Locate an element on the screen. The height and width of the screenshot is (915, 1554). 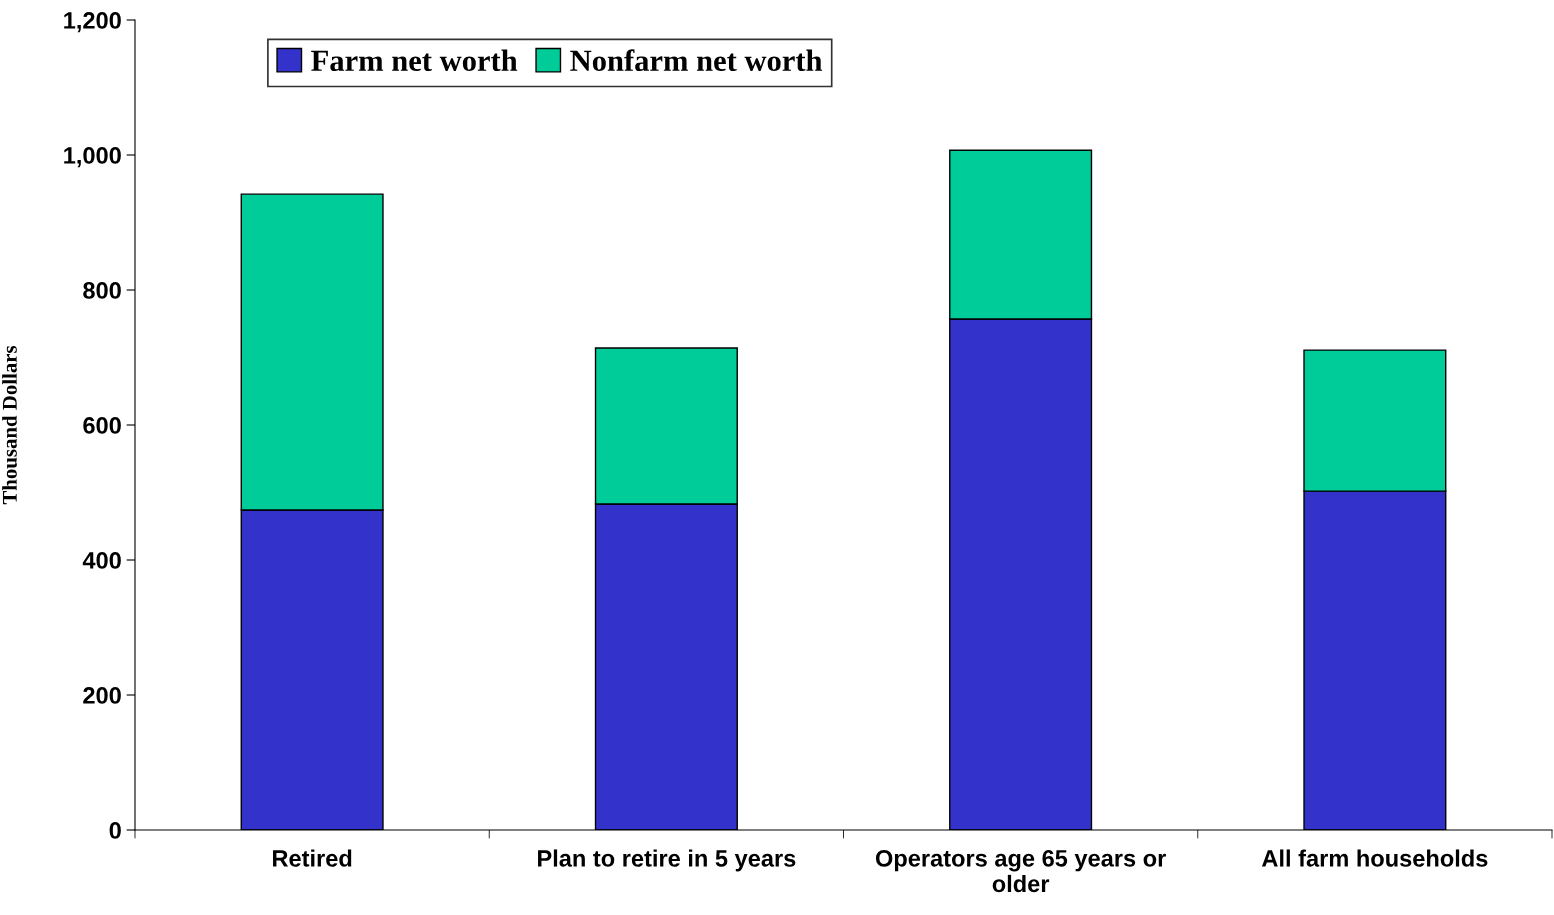
y-axis-title: Thousand Dollars is located at coordinates (9, 425).